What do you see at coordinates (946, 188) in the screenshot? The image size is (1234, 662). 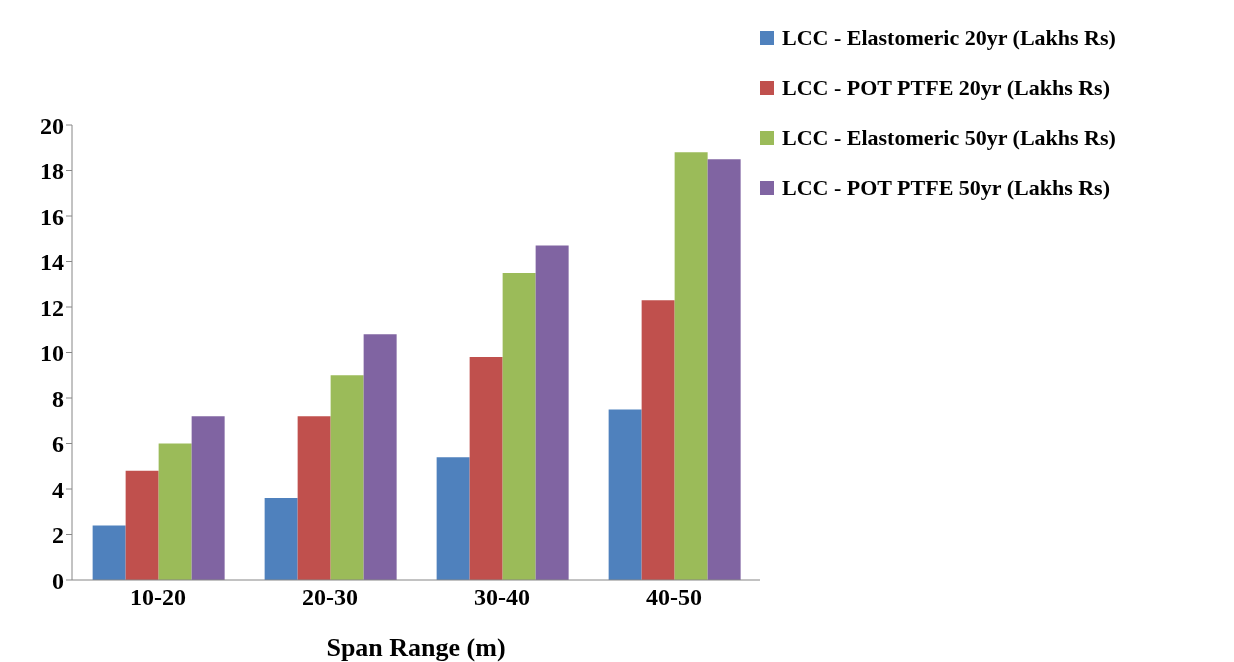 I see `legend-label: LCC - POT PTFE 50yr (Lakhs Rs)` at bounding box center [946, 188].